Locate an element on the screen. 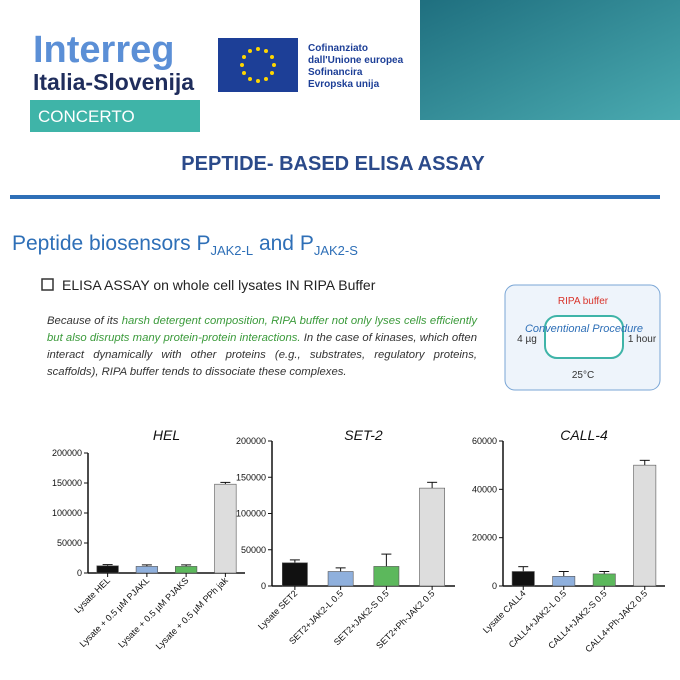 This screenshot has height=680, width=680. chart-title: CALL-4 is located at coordinates (584, 435).